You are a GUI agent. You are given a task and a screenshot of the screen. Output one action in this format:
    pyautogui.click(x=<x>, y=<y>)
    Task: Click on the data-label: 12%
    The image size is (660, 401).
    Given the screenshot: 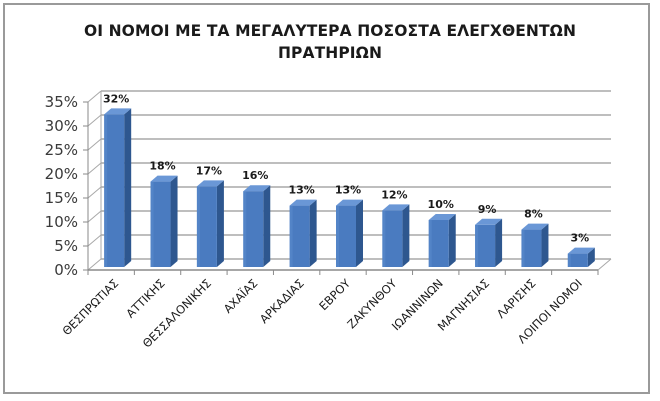 What is the action you would take?
    pyautogui.click(x=394, y=194)
    